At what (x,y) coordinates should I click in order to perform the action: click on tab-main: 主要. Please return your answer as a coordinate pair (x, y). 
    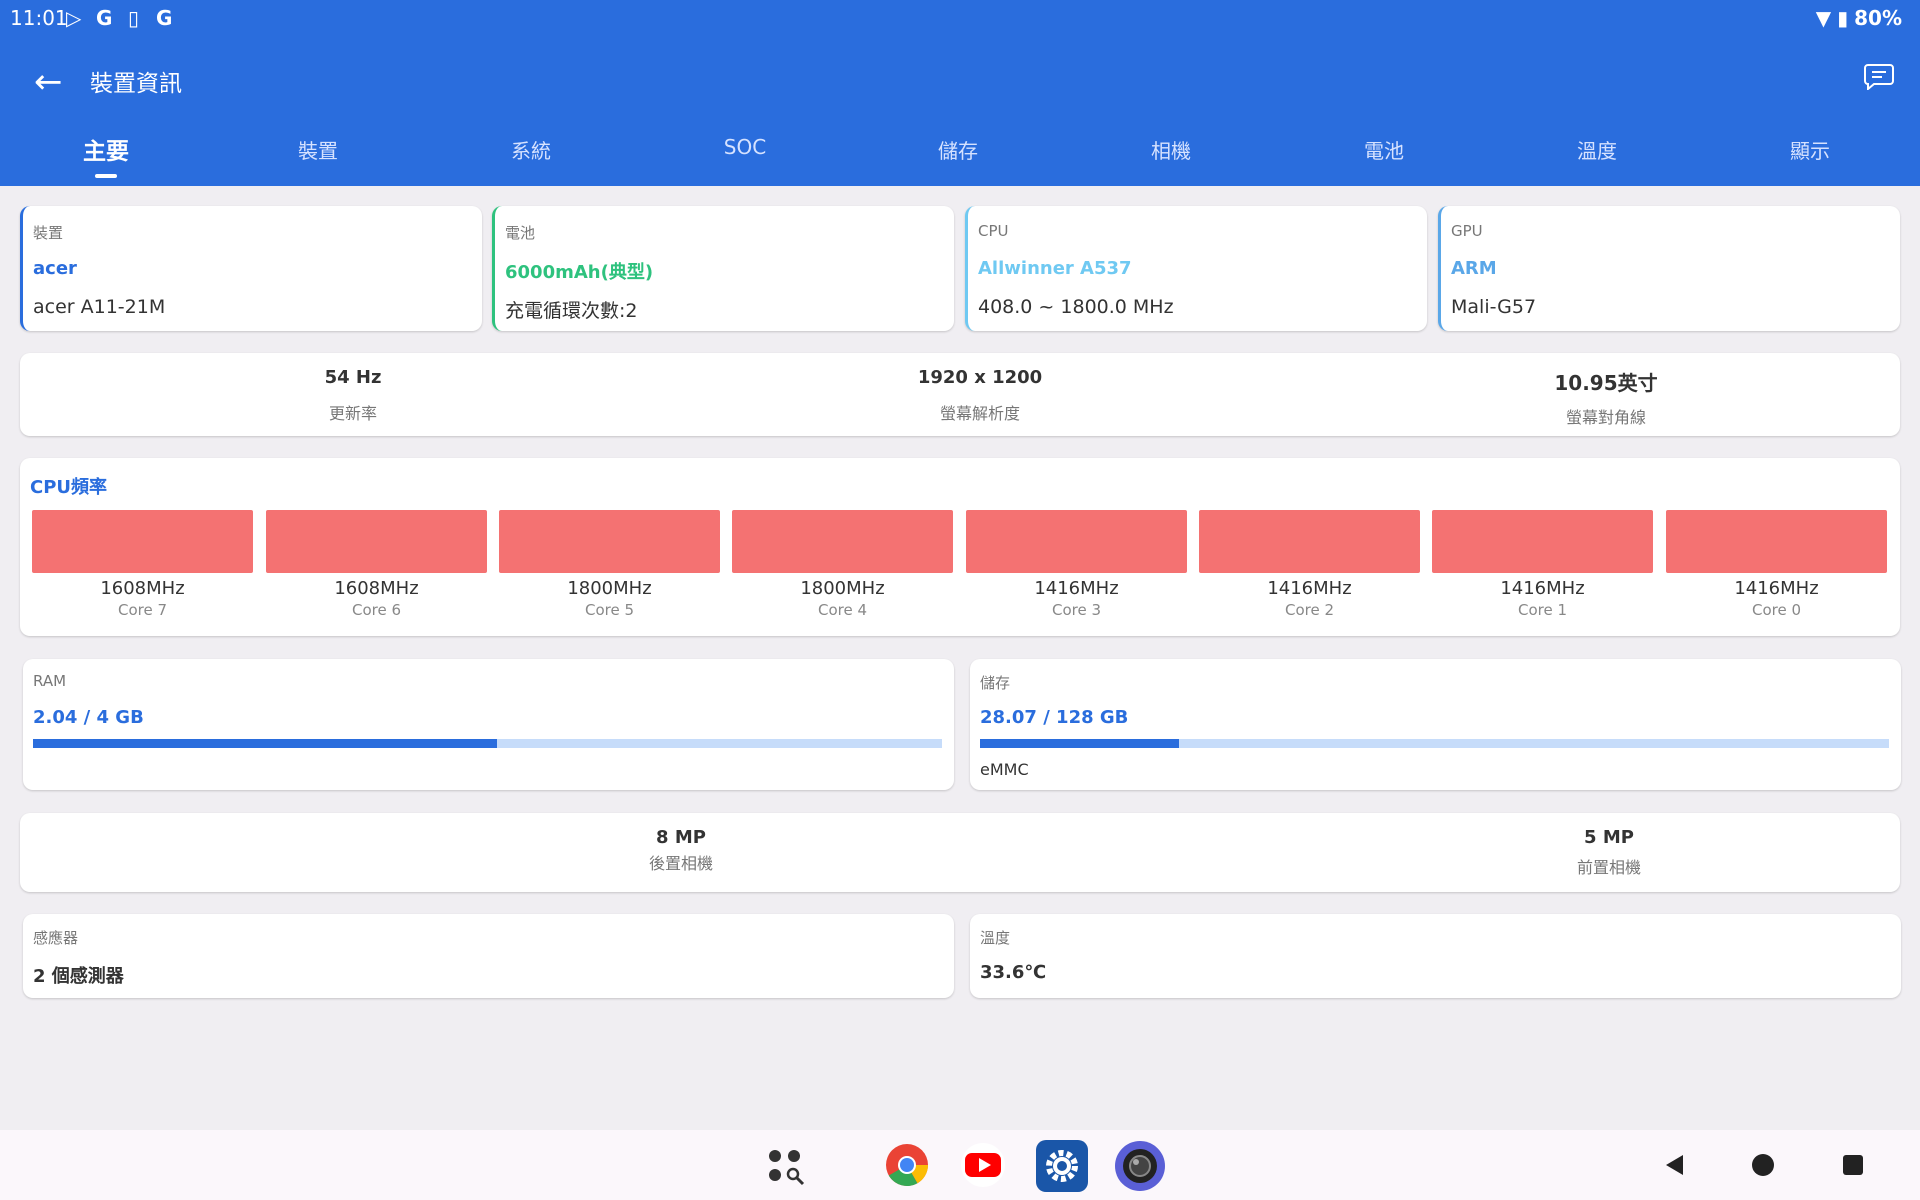
    Looking at the image, I should click on (106, 155).